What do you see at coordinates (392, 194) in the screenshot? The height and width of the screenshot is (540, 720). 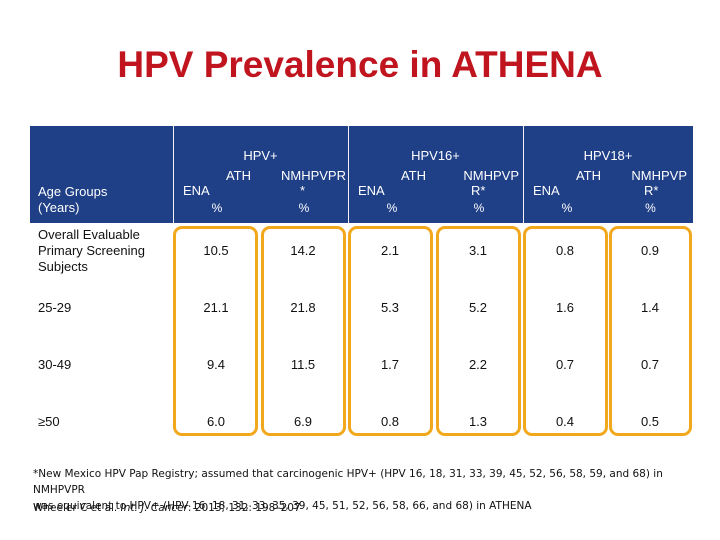 I see `subcol-hpv16-athena: ATH ENA %` at bounding box center [392, 194].